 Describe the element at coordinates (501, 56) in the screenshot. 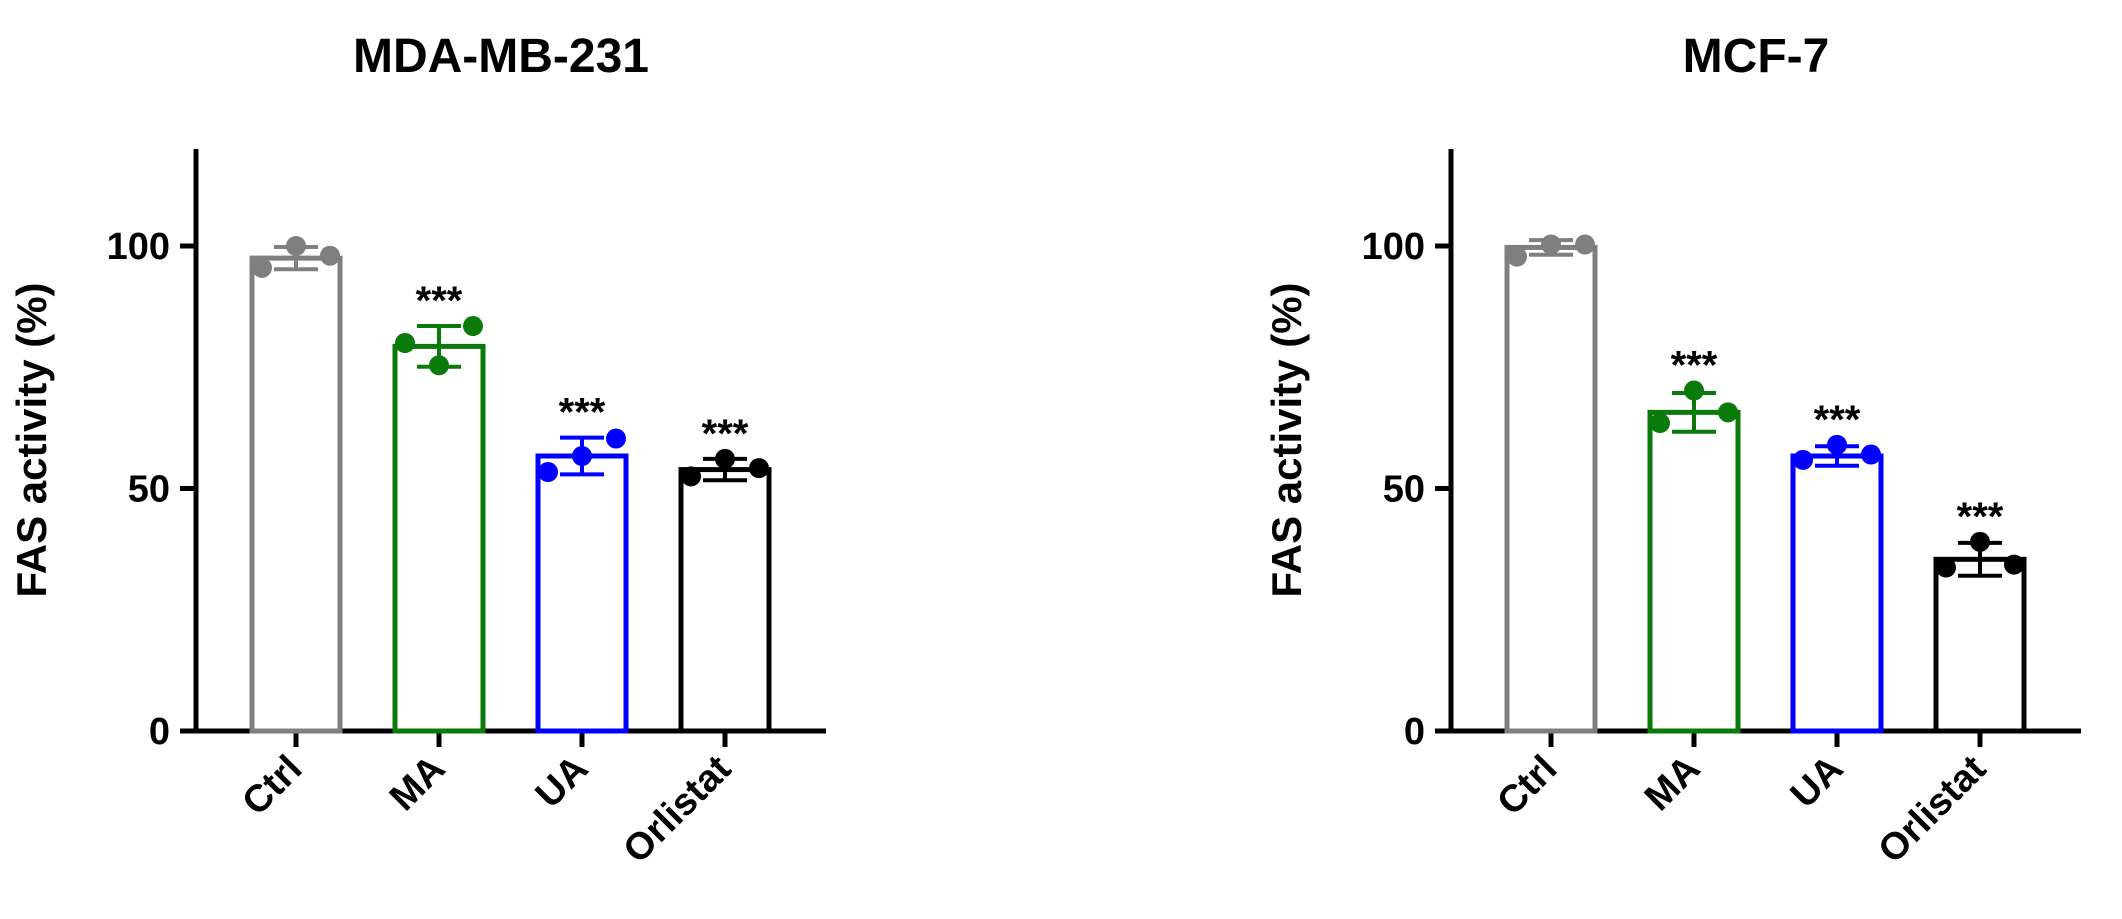

I see `chart-title: MDA-MB-231` at that location.